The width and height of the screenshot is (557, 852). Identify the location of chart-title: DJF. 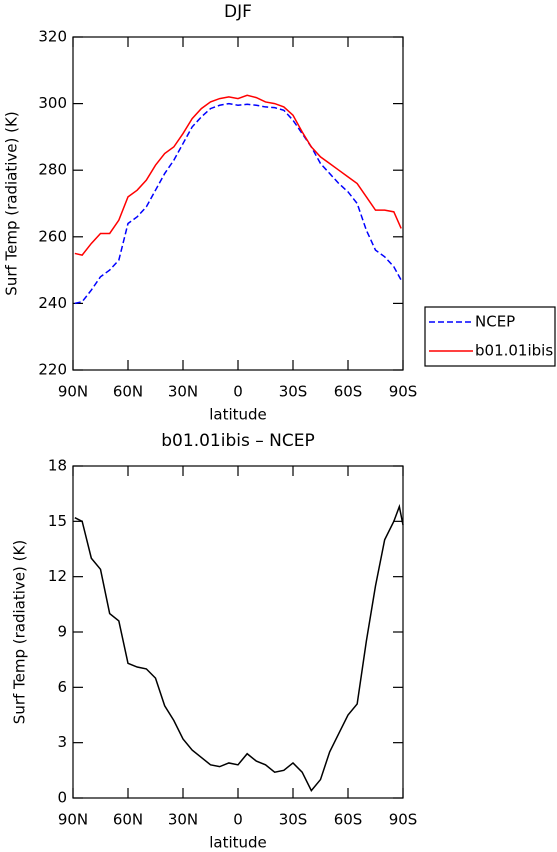
(238, 12).